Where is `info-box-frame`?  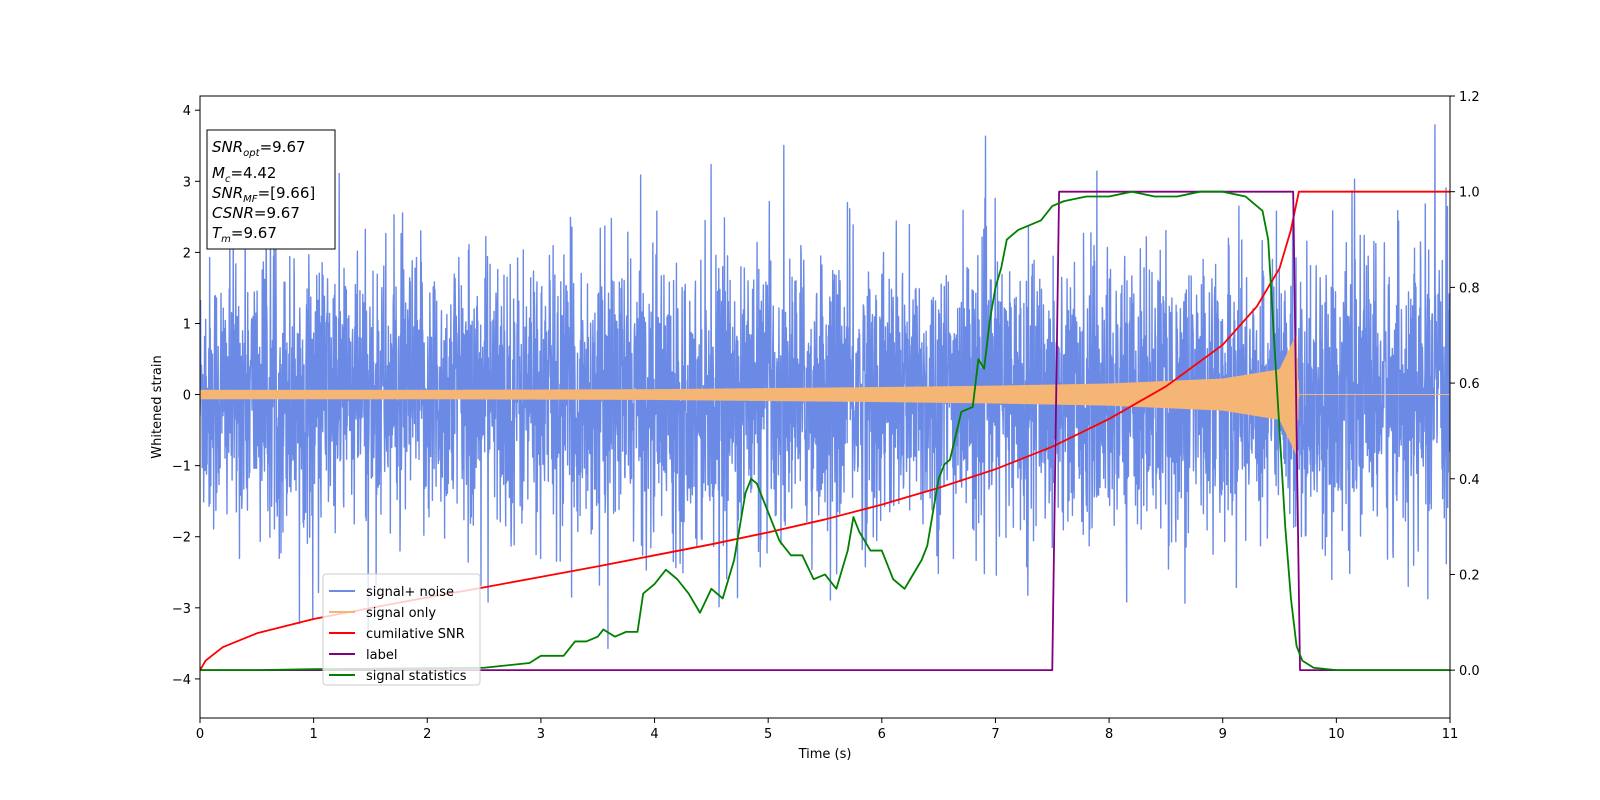
info-box-frame is located at coordinates (271, 189).